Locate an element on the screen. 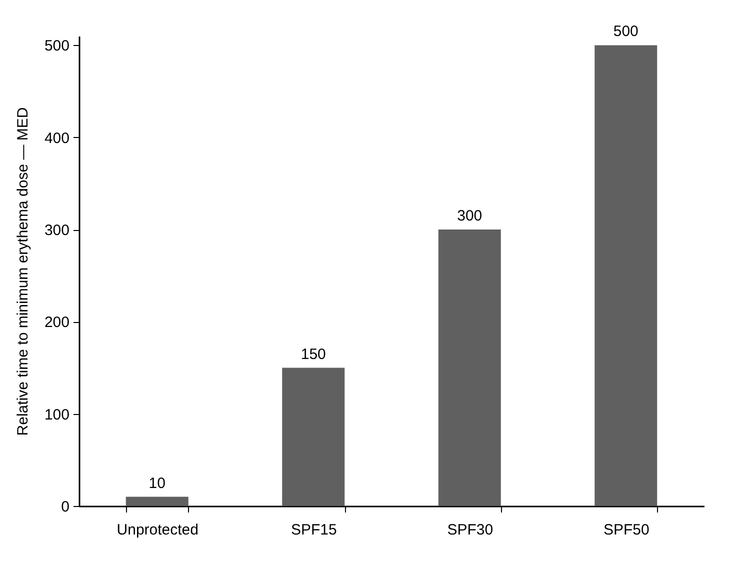 The width and height of the screenshot is (754, 565). y-tick-label: 300 is located at coordinates (57, 231).